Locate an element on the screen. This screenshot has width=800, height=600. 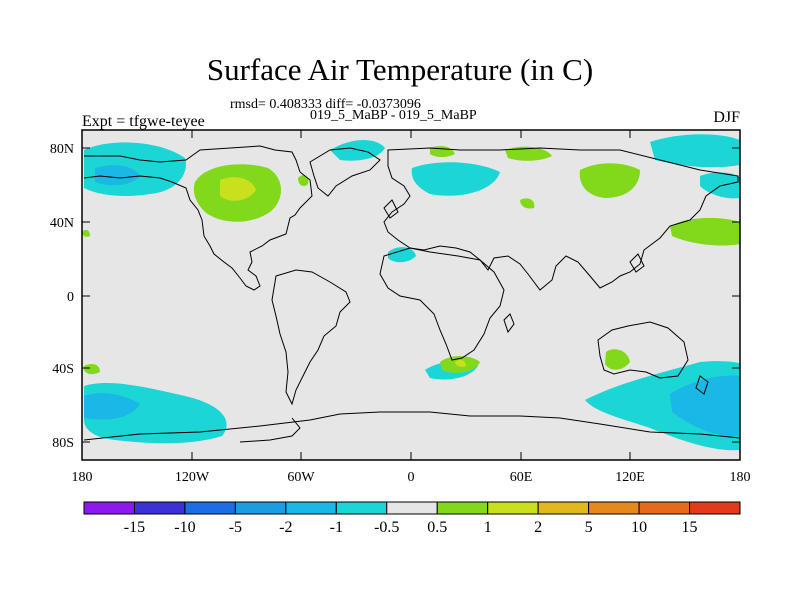
coast-eurasia is located at coordinates (561, 219).